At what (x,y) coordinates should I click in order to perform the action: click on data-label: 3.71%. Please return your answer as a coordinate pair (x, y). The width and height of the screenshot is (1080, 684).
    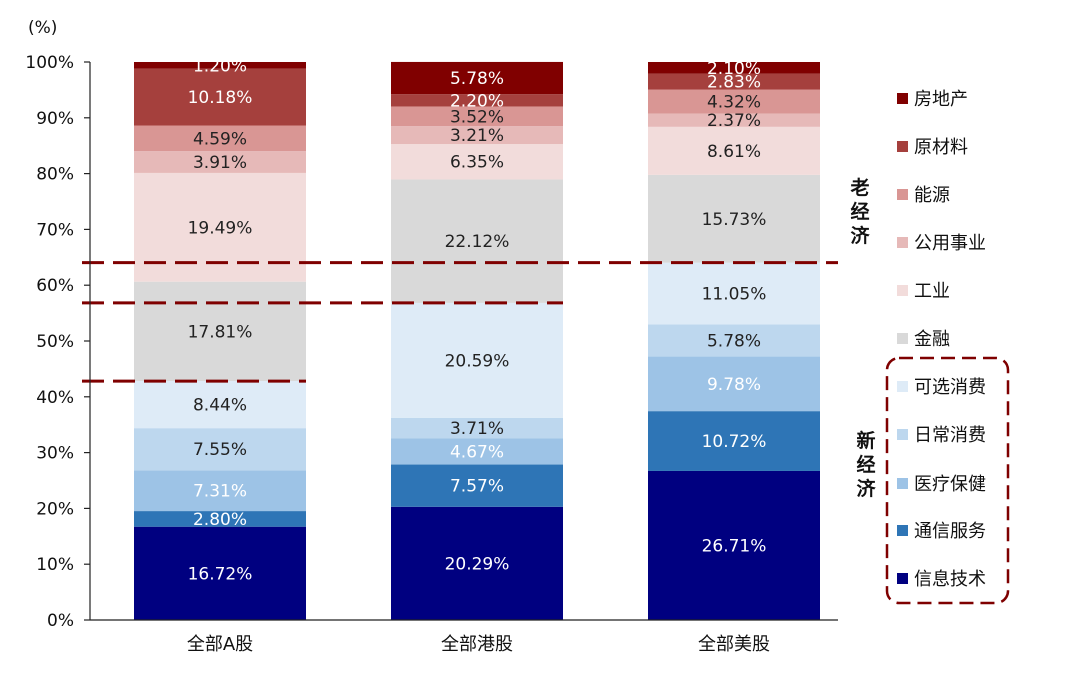
    Looking at the image, I should click on (477, 429).